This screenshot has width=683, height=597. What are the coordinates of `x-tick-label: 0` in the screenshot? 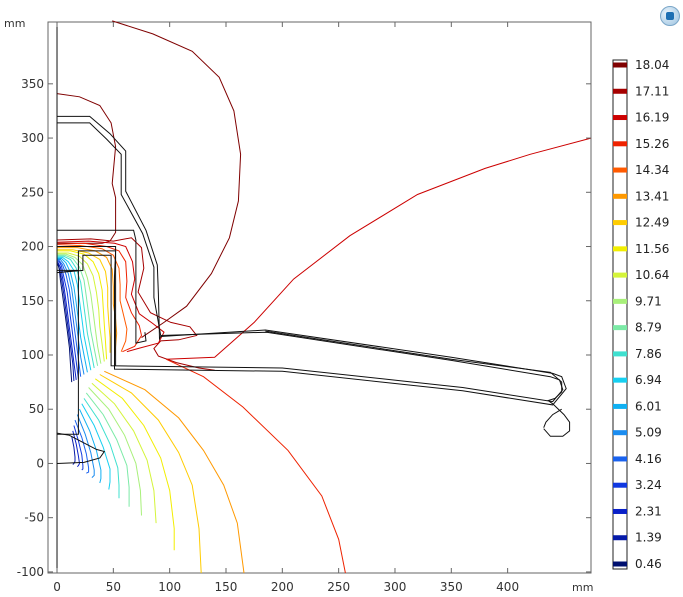 It's located at (57, 587).